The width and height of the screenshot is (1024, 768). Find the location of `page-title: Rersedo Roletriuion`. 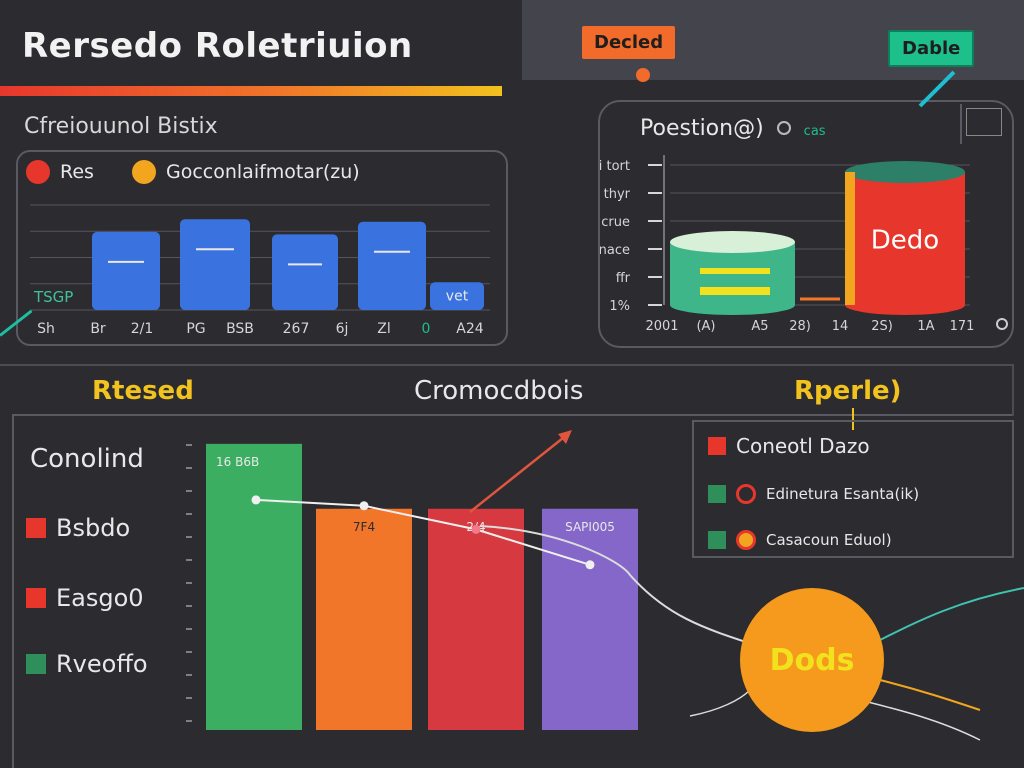

page-title: Rersedo Roletriuion is located at coordinates (217, 46).